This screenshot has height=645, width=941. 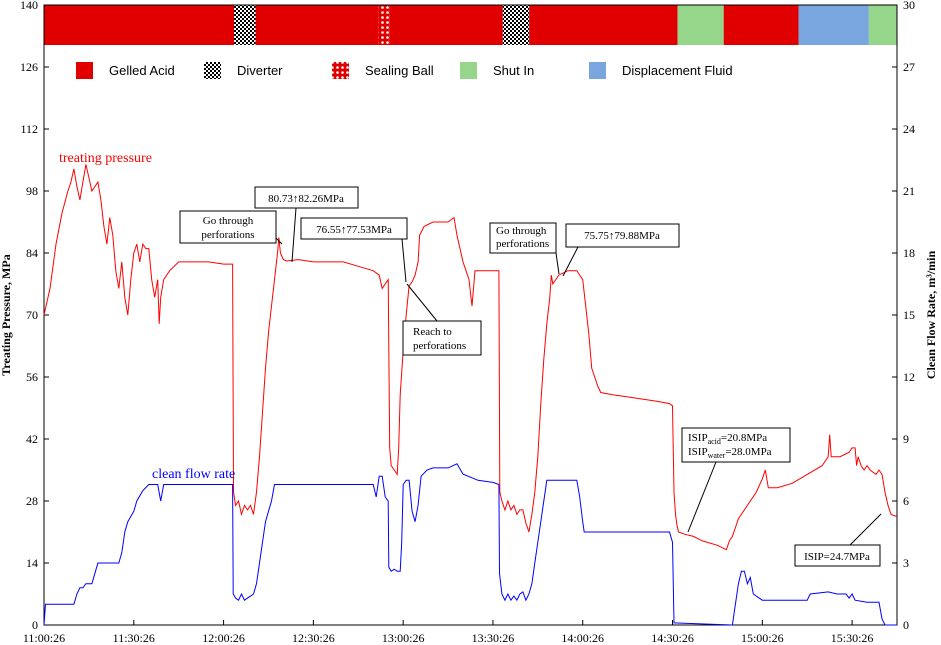 I want to click on annotation-isip-water: ISIPwater=28.0MPa, so click(x=730, y=453).